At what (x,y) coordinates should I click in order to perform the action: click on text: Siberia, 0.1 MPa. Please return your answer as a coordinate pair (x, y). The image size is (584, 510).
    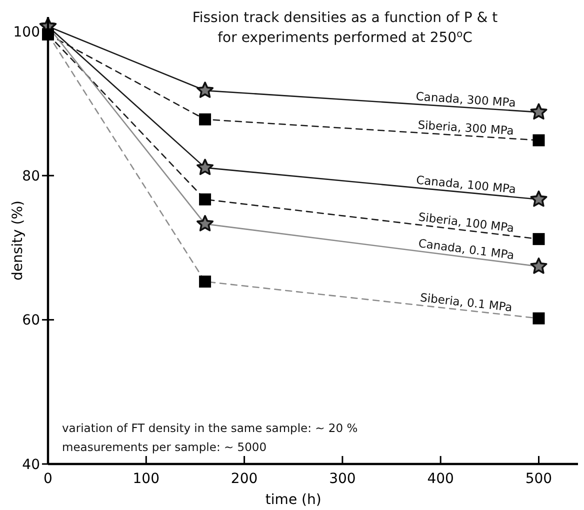
    Looking at the image, I should click on (466, 302).